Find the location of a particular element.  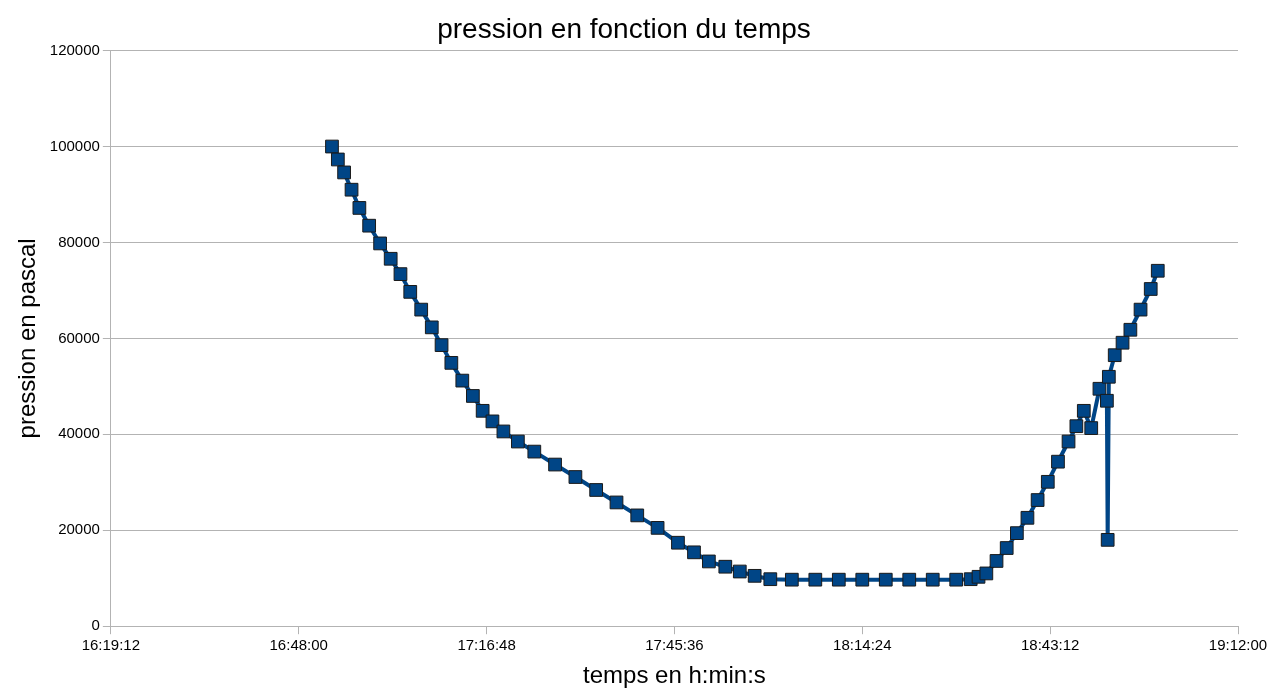

x-tick-label: 18:14:24 is located at coordinates (862, 645).